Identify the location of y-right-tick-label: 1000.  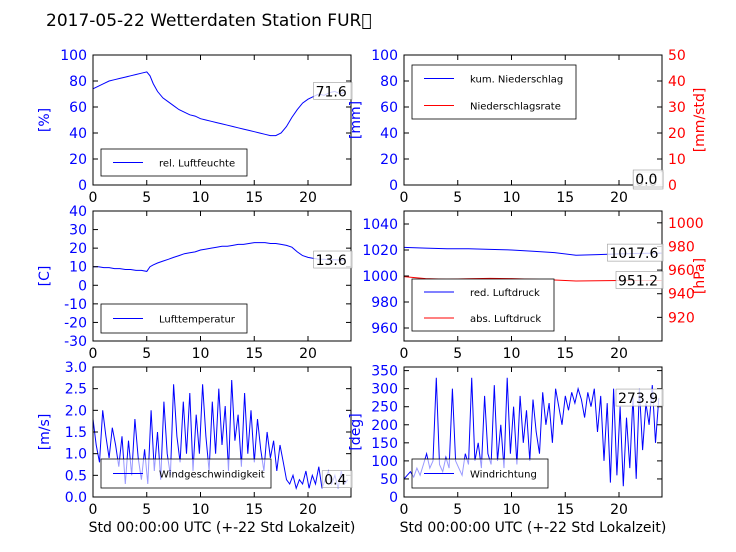
(686, 224).